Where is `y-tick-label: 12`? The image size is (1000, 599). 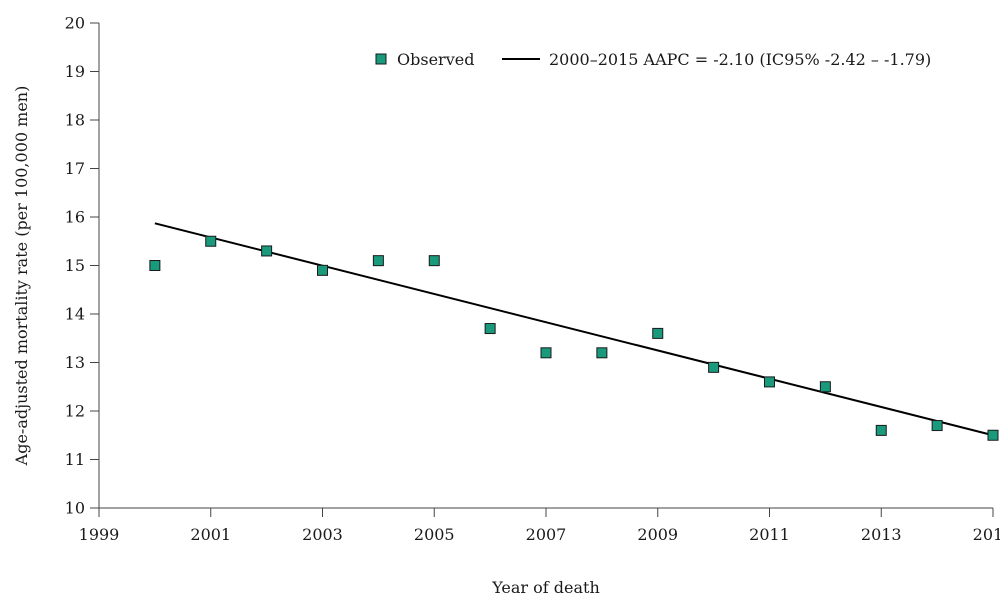
y-tick-label: 12 is located at coordinates (75, 411).